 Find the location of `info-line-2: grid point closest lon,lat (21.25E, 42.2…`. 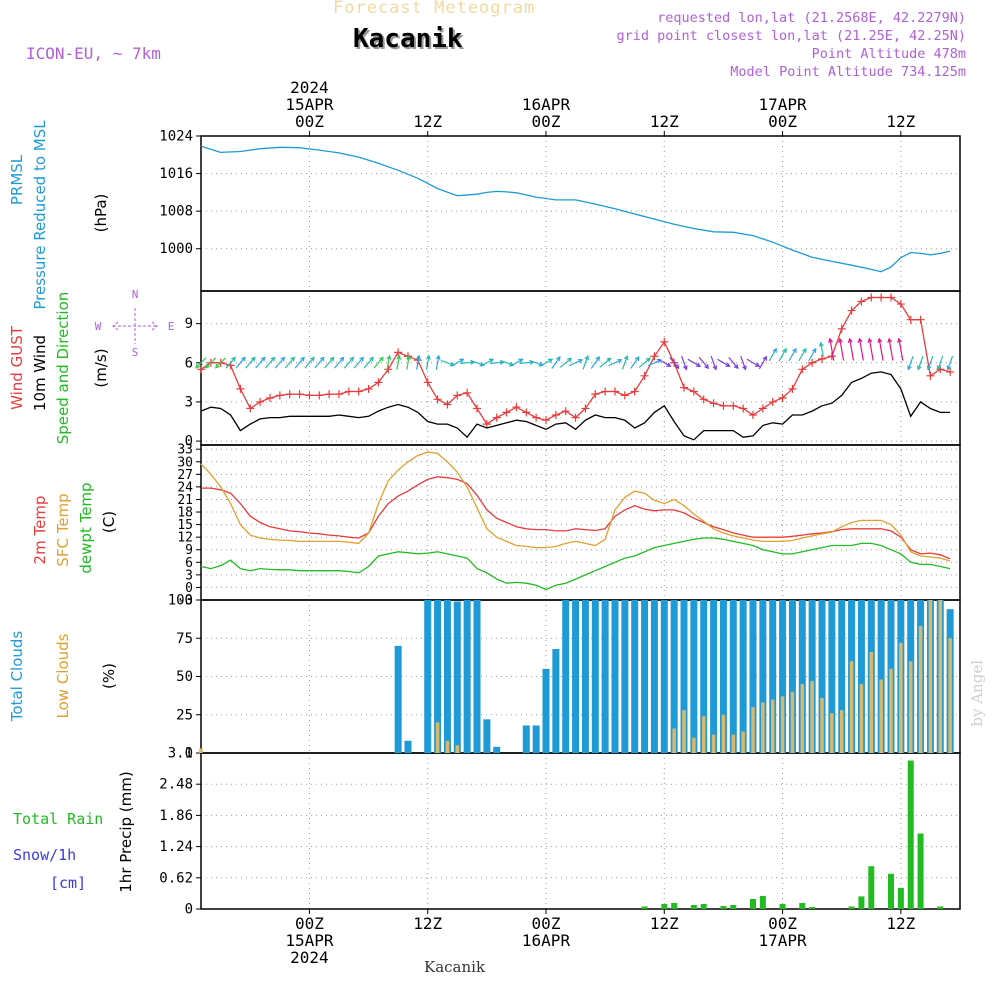

info-line-2: grid point closest lon,lat (21.25E, 42.2… is located at coordinates (791, 36).